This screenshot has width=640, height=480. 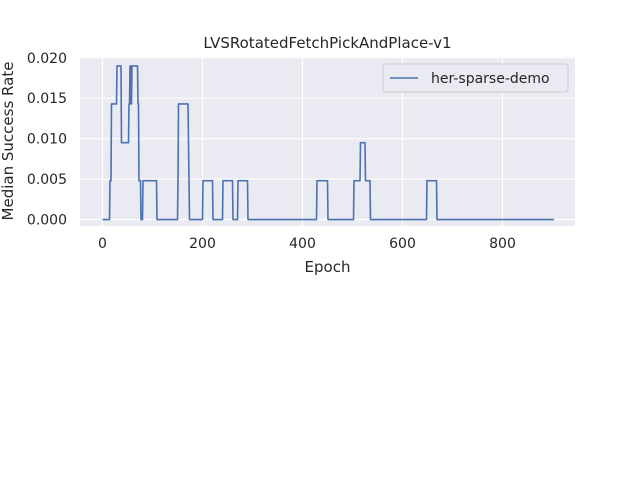 I want to click on y-axis-label: Median Success Rate, so click(x=8, y=141).